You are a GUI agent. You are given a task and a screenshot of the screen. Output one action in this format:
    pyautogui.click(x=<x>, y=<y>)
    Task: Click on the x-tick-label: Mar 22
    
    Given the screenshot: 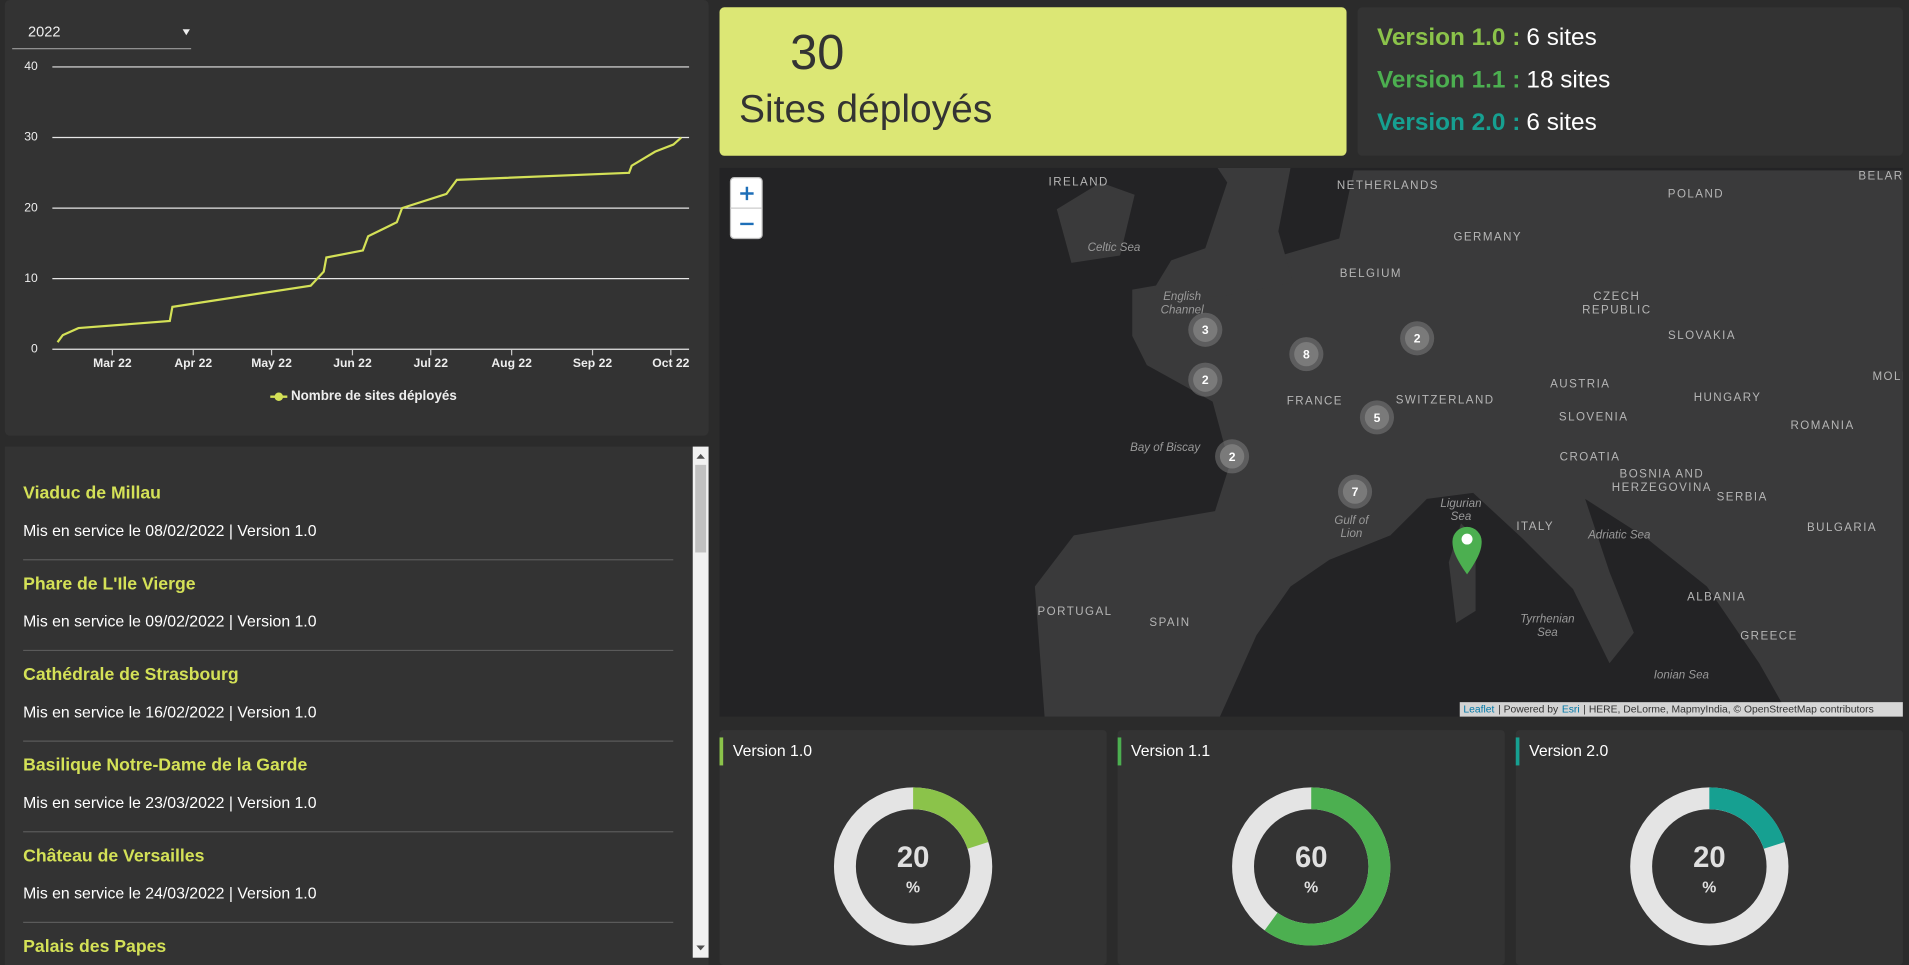 What is the action you would take?
    pyautogui.click(x=112, y=363)
    